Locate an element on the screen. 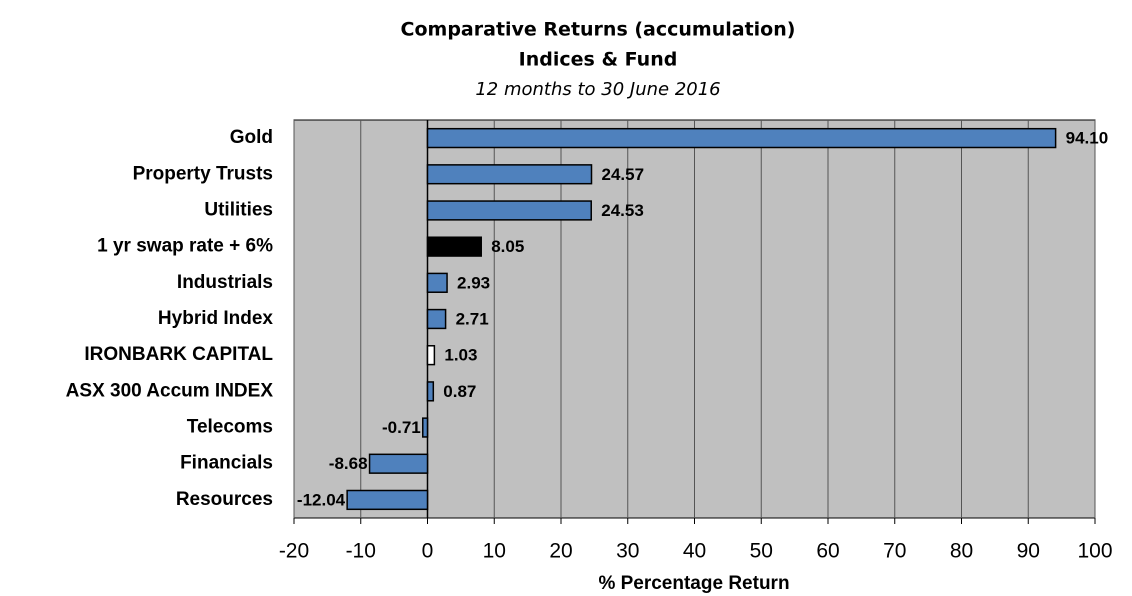 Image resolution: width=1132 pixels, height=596 pixels. category-label: Gold is located at coordinates (251, 137).